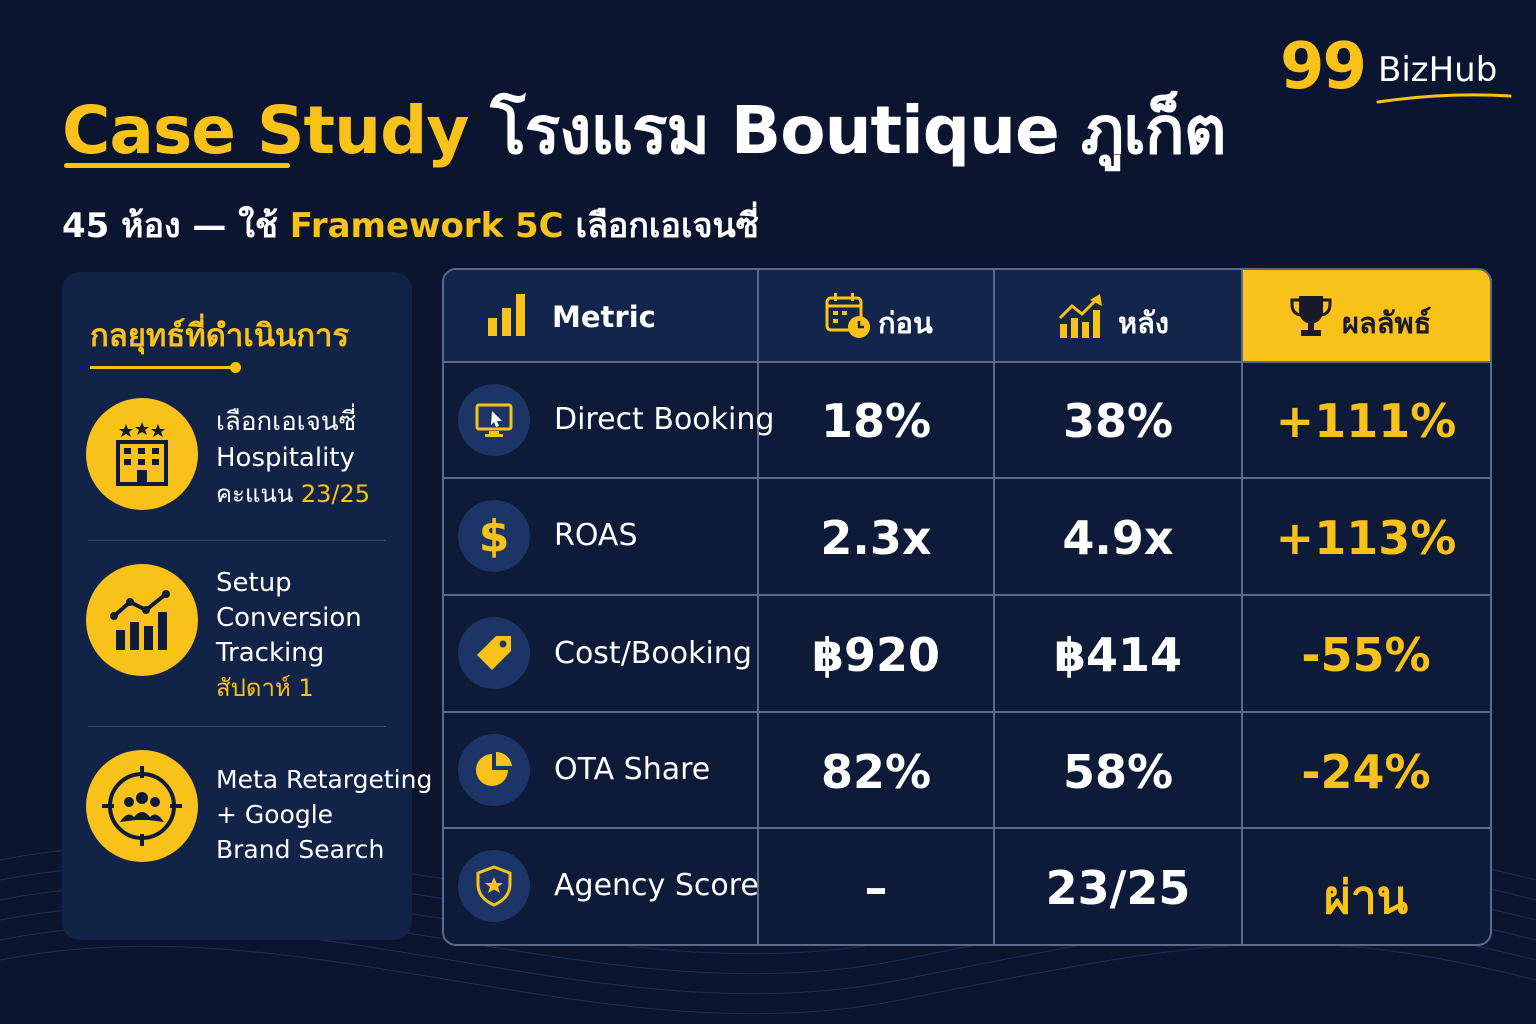 This screenshot has height=1024, width=1536. I want to click on score-label: คะแนน, so click(258, 494).